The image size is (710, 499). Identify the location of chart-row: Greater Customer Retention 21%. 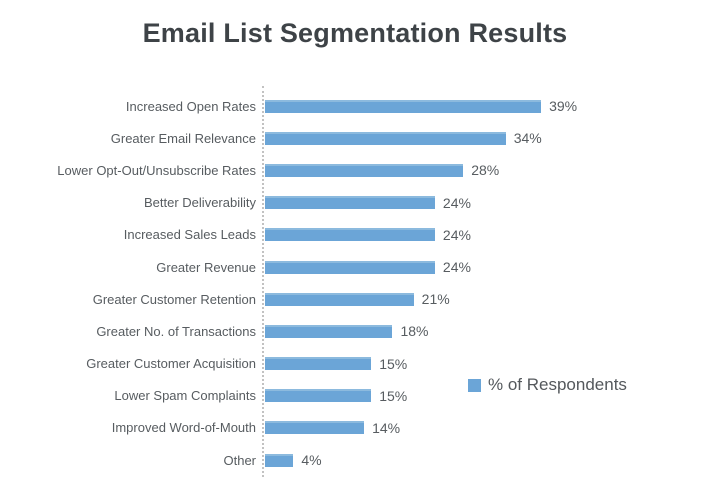
(355, 299).